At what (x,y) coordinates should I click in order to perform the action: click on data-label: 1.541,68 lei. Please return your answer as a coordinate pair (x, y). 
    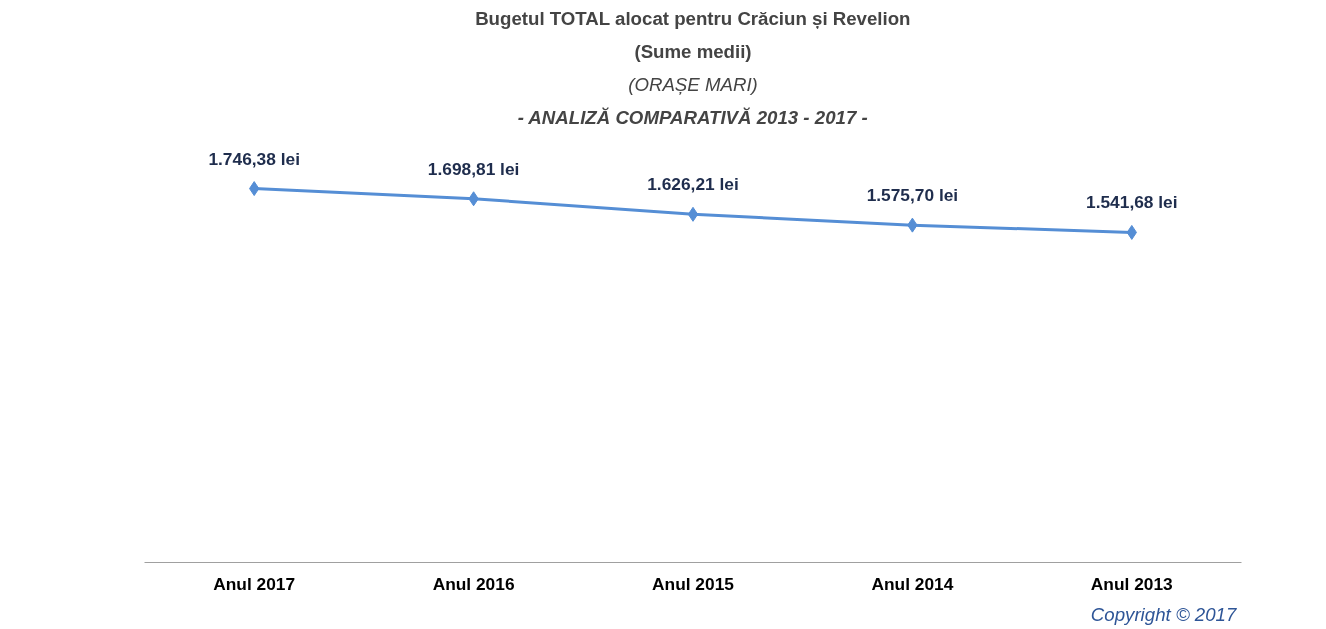
    Looking at the image, I should click on (1132, 202).